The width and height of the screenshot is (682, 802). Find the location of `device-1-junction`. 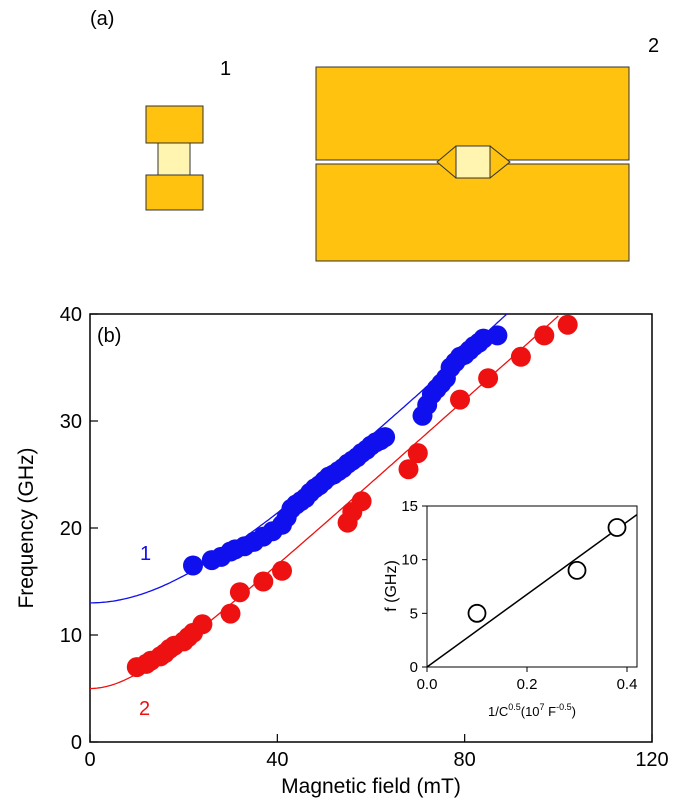

device-1-junction is located at coordinates (174, 159).